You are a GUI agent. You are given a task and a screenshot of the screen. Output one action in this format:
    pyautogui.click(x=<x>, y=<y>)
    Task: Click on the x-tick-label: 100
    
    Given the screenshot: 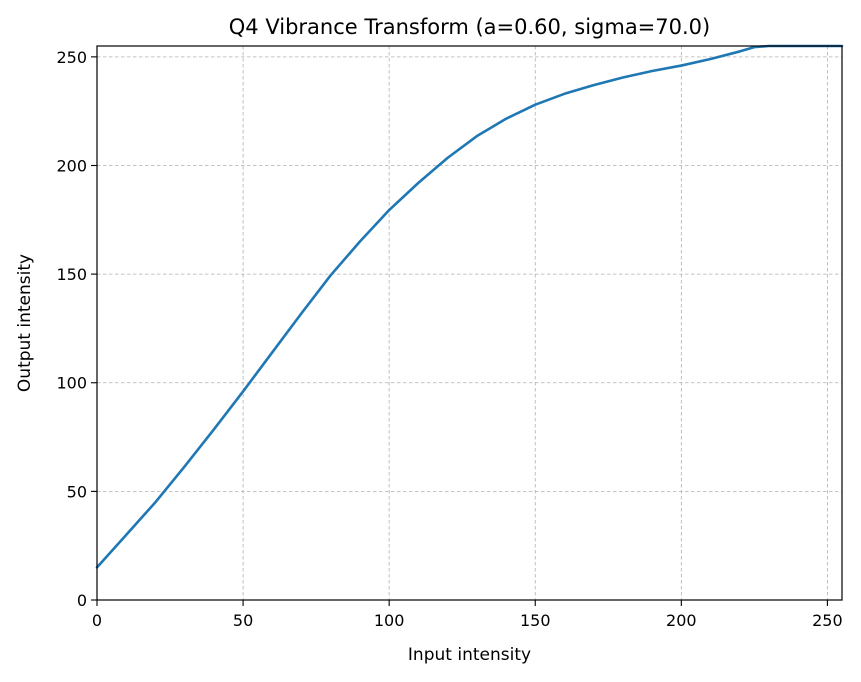 What is the action you would take?
    pyautogui.click(x=389, y=620)
    